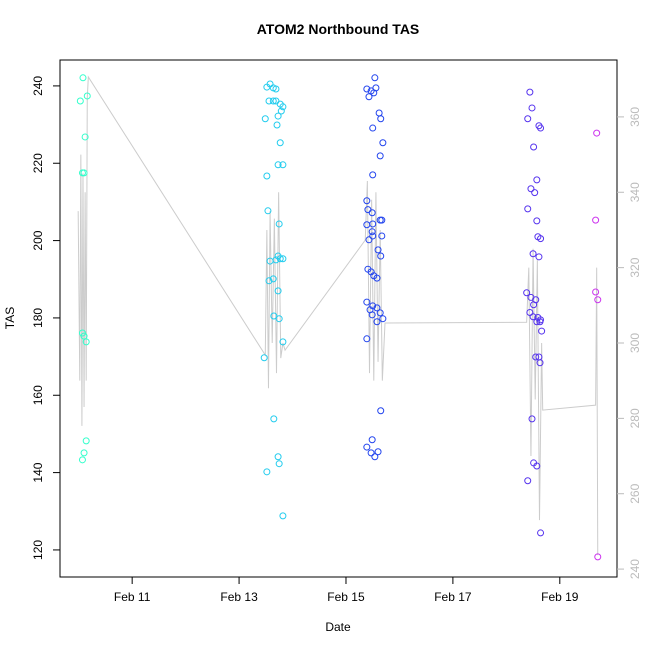 Image resolution: width=650 pixels, height=650 pixels. Describe the element at coordinates (10, 318) in the screenshot. I see `y-axis-label: TAS` at that location.